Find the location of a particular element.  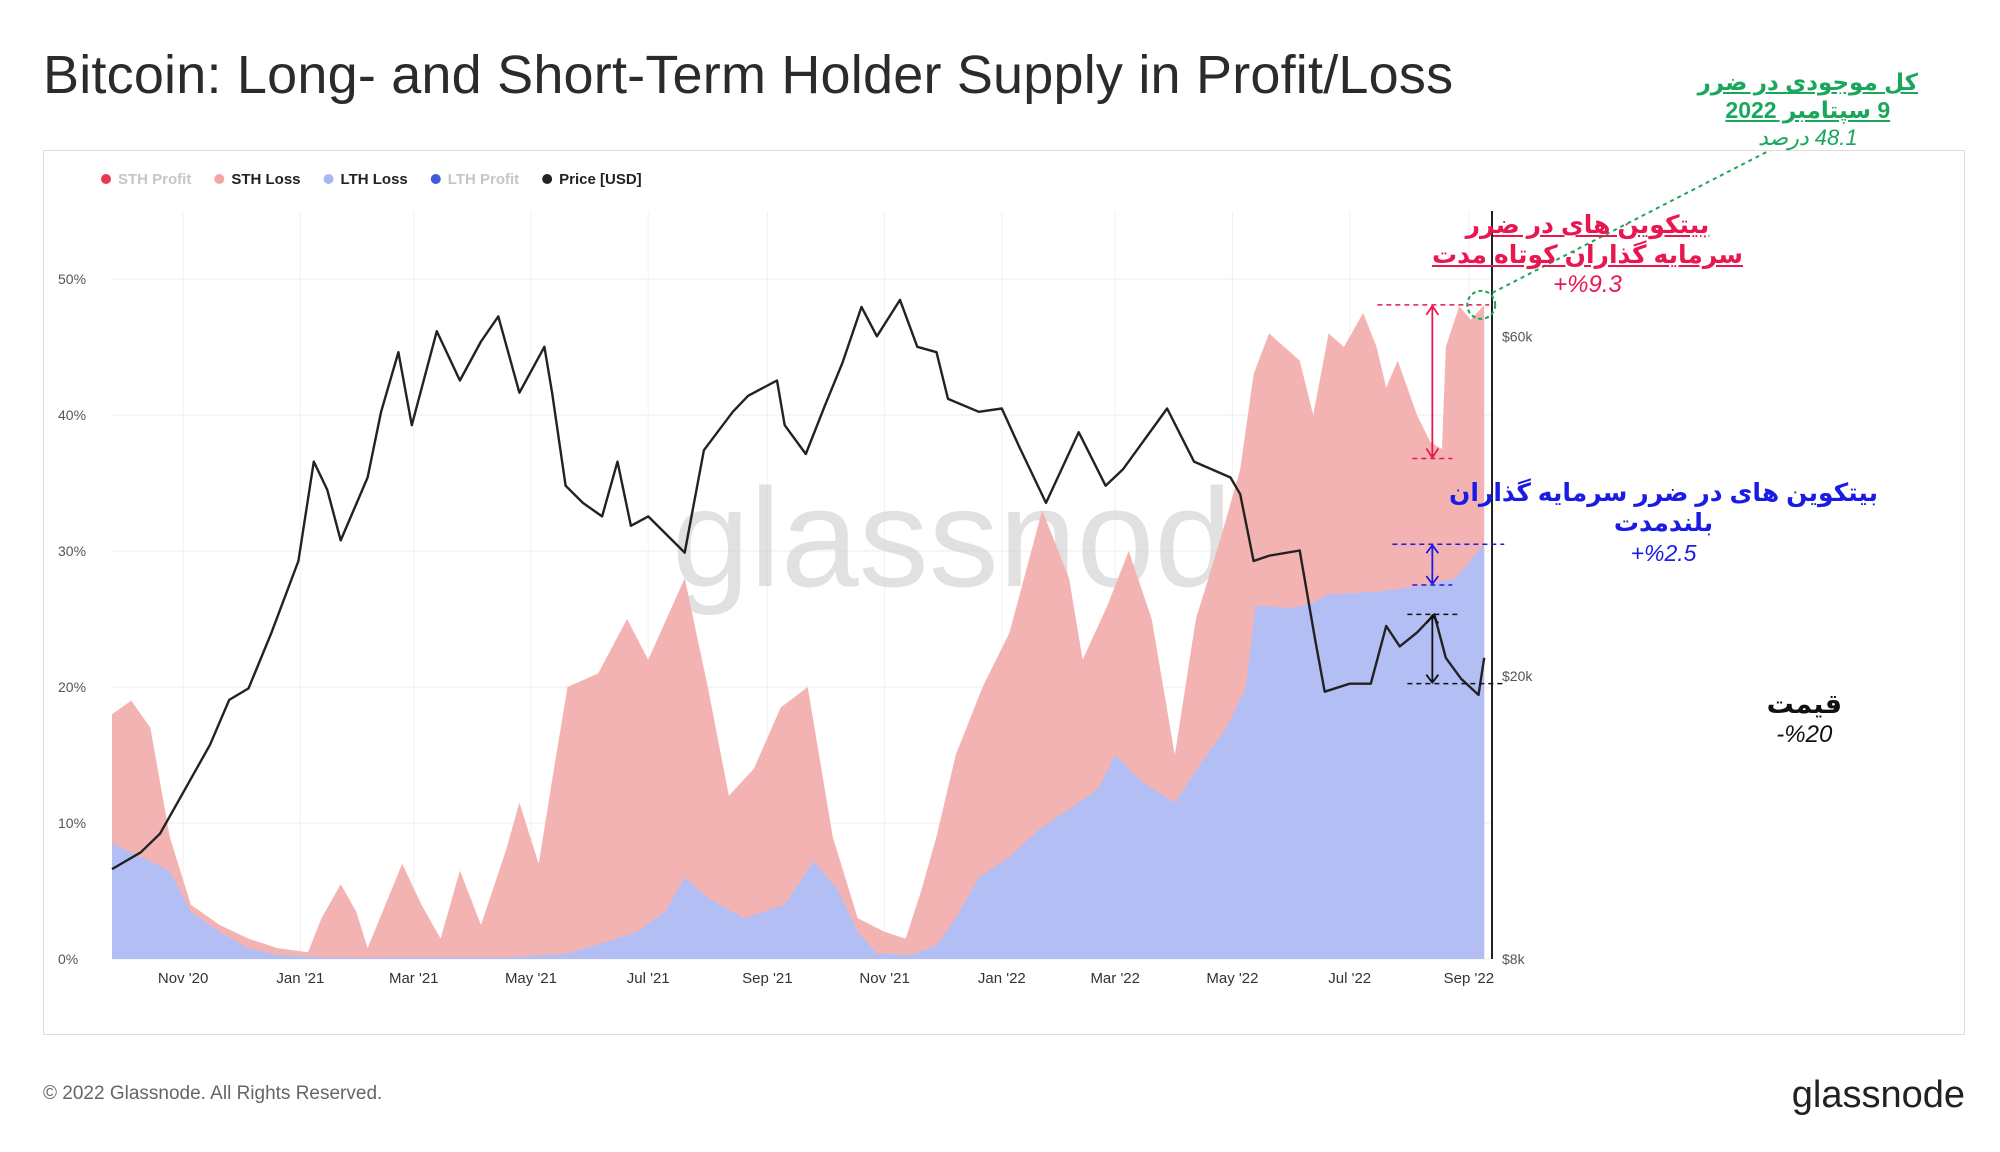

legend-item-2: LTH Loss is located at coordinates (365, 179).